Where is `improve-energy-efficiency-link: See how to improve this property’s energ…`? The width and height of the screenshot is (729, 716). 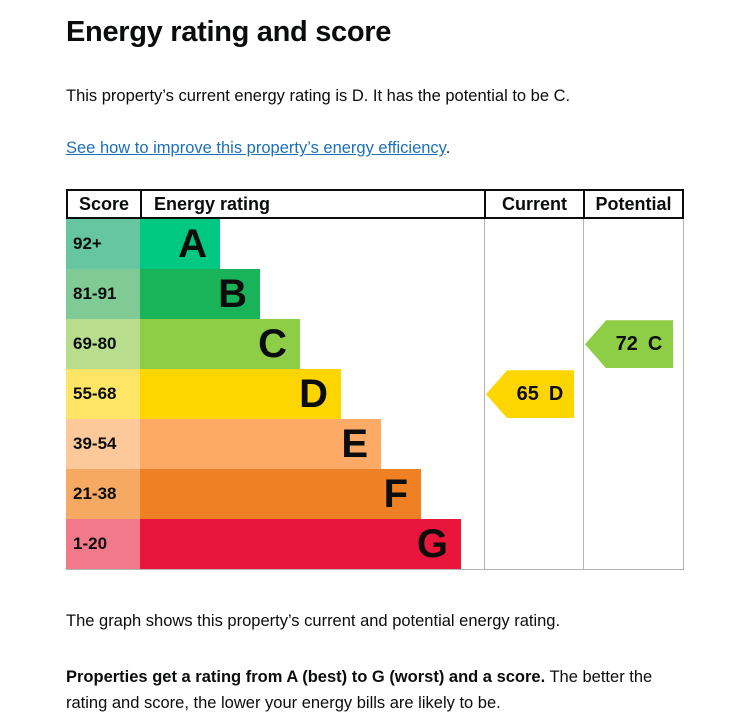
improve-energy-efficiency-link: See how to improve this property’s energ… is located at coordinates (256, 148).